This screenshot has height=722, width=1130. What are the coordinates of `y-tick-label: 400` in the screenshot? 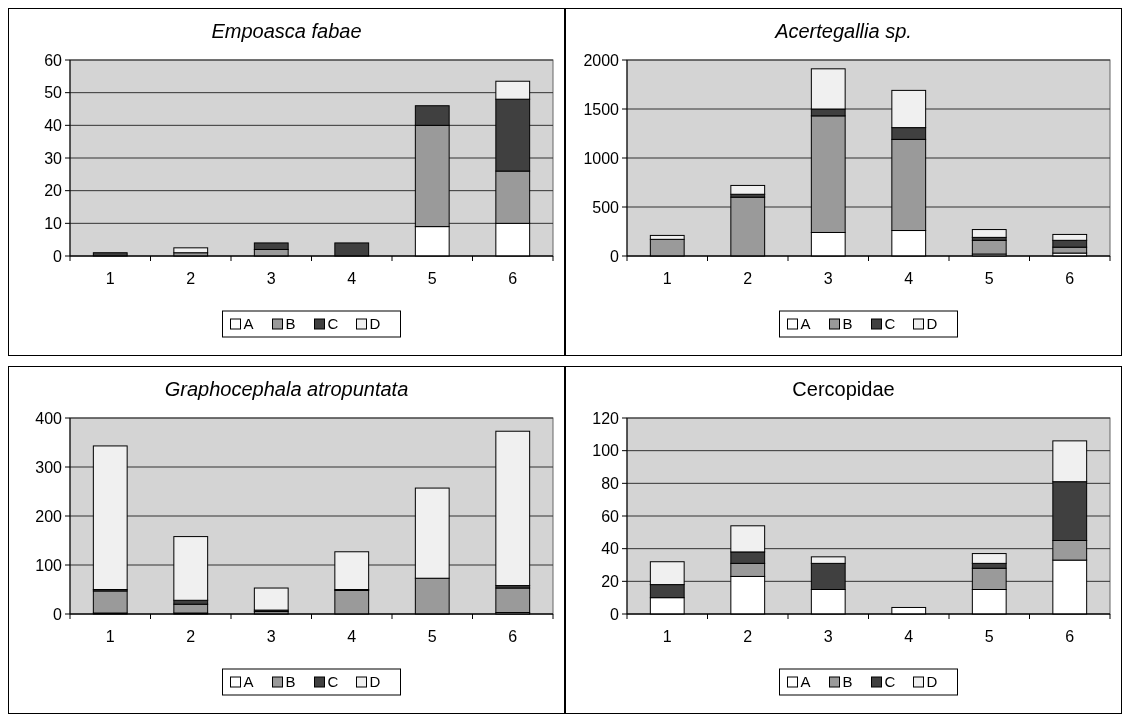 It's located at (49, 418).